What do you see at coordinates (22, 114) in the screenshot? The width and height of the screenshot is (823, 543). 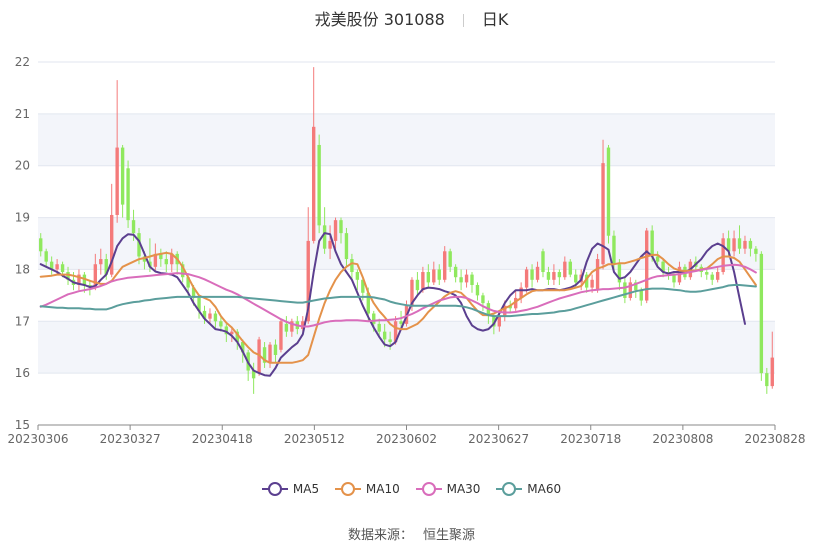 I see `y-tick-label: 21` at bounding box center [22, 114].